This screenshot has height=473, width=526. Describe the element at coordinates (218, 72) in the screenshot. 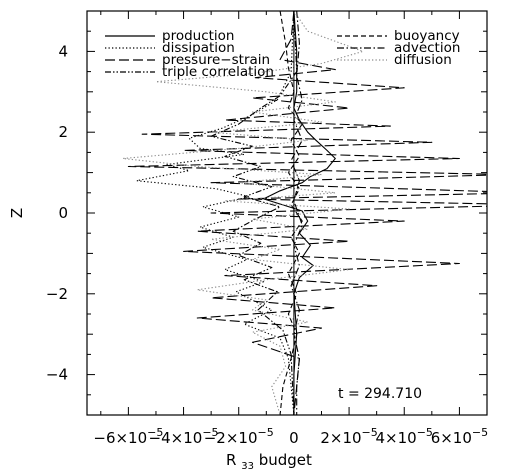

I see `legend-label: triple correlation` at that location.